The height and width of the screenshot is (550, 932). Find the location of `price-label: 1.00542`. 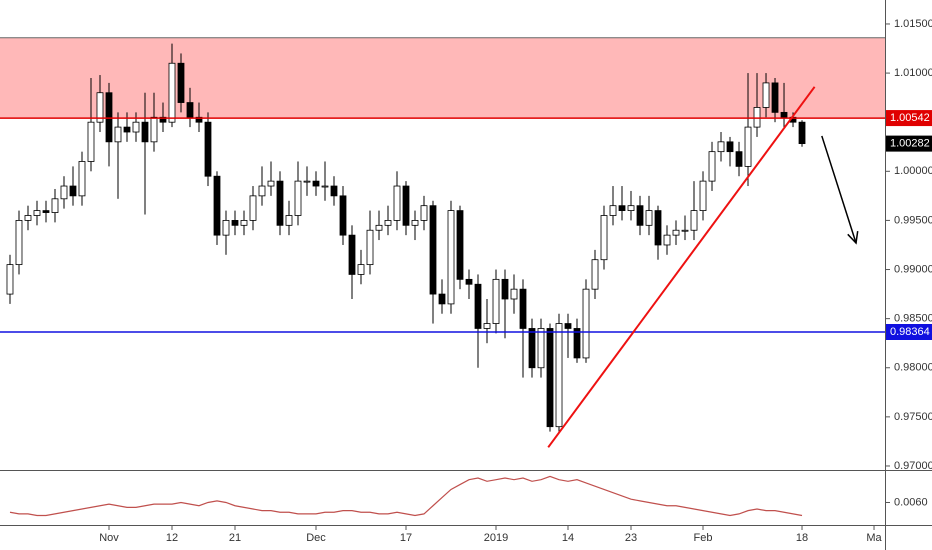

price-label: 1.00542 is located at coordinates (910, 118).